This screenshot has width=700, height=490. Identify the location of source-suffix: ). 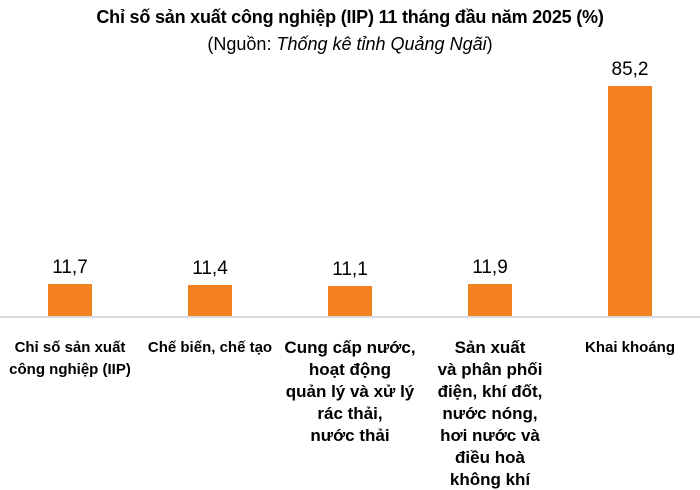
(489, 44).